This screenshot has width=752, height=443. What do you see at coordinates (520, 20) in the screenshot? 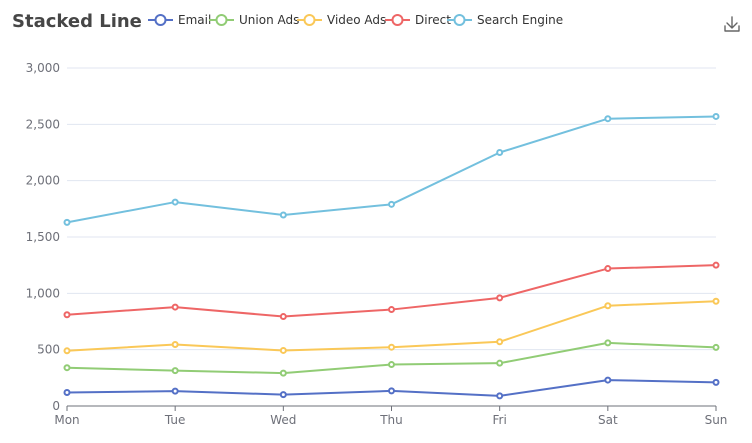
I see `legend-label: Search Engine` at bounding box center [520, 20].